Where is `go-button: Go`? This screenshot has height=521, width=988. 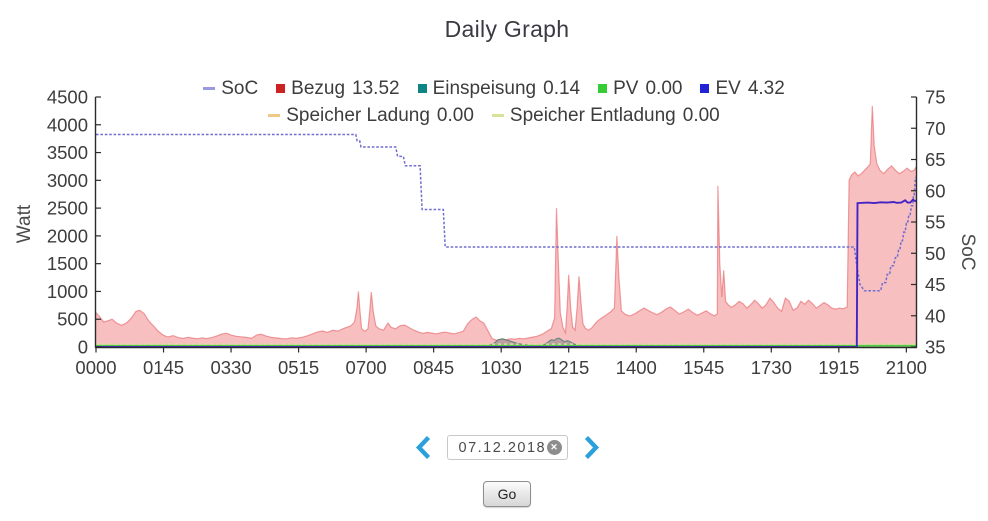 go-button: Go is located at coordinates (507, 494).